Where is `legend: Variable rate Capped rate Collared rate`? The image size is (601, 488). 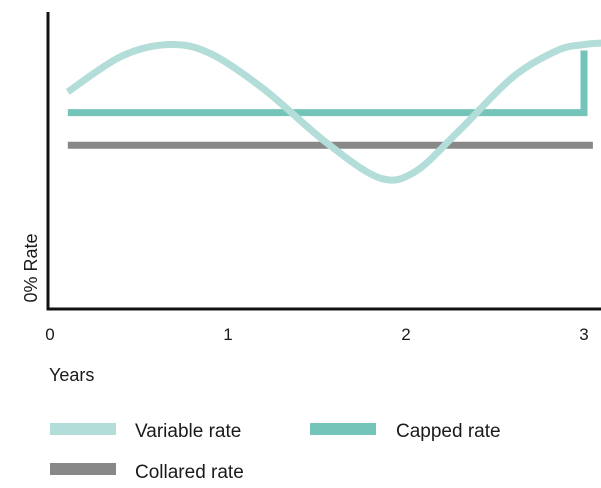 legend: Variable rate Capped rate Collared rate is located at coordinates (275, 452).